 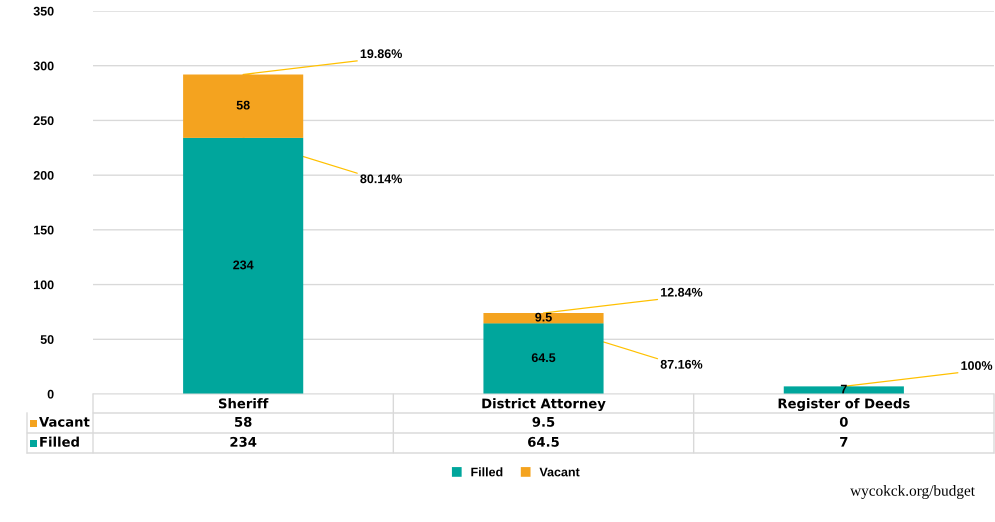 I want to click on text: wycokck.org/budget, so click(x=912, y=492).